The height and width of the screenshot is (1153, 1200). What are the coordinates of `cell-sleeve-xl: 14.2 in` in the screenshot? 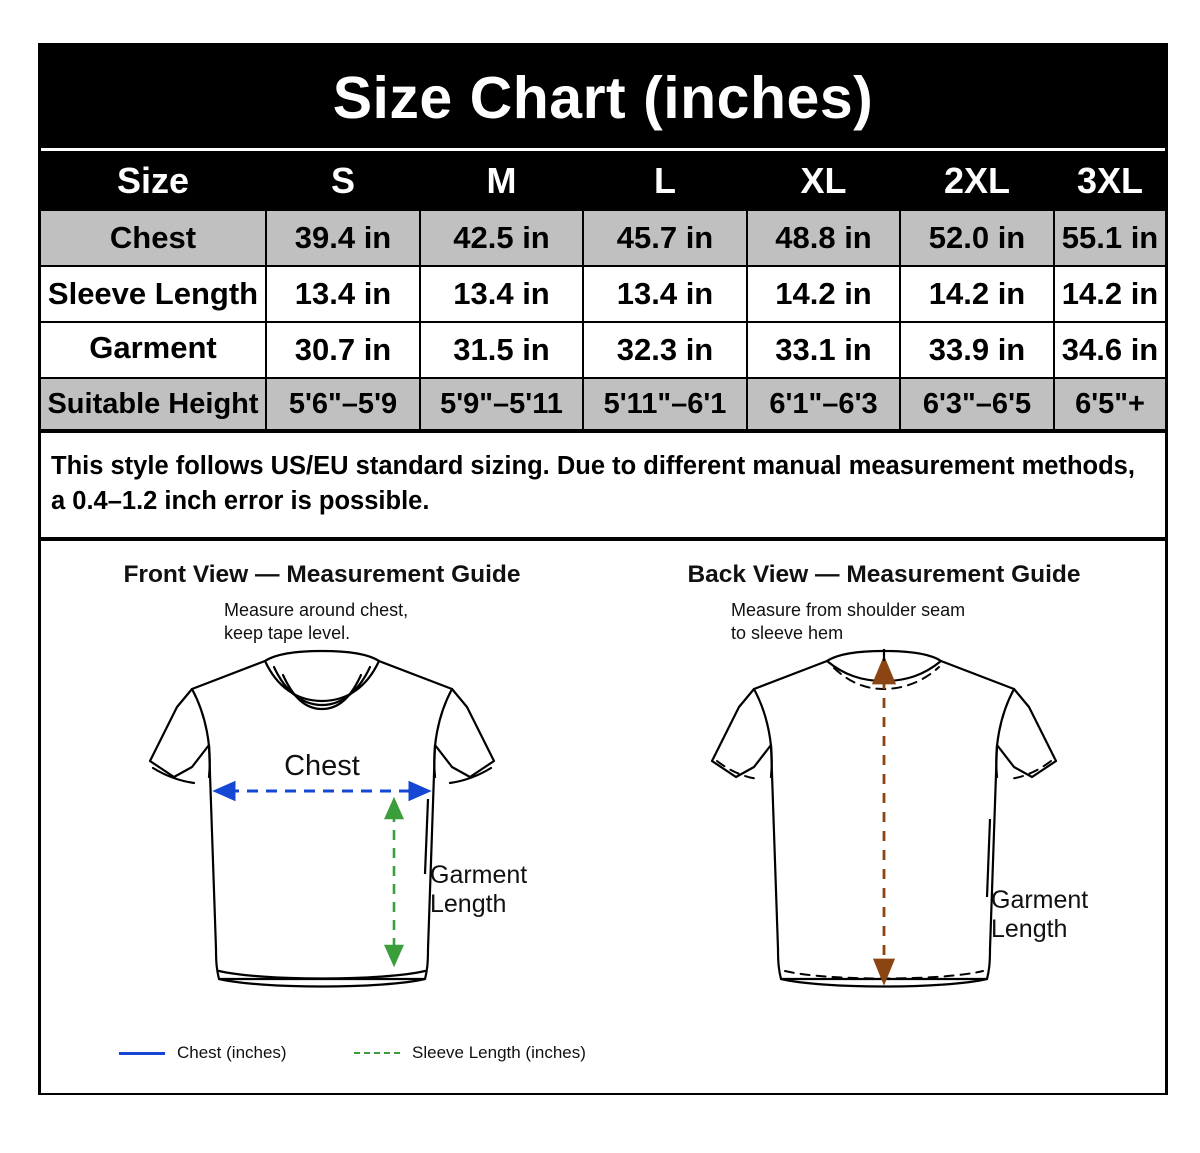 It's located at (823, 294).